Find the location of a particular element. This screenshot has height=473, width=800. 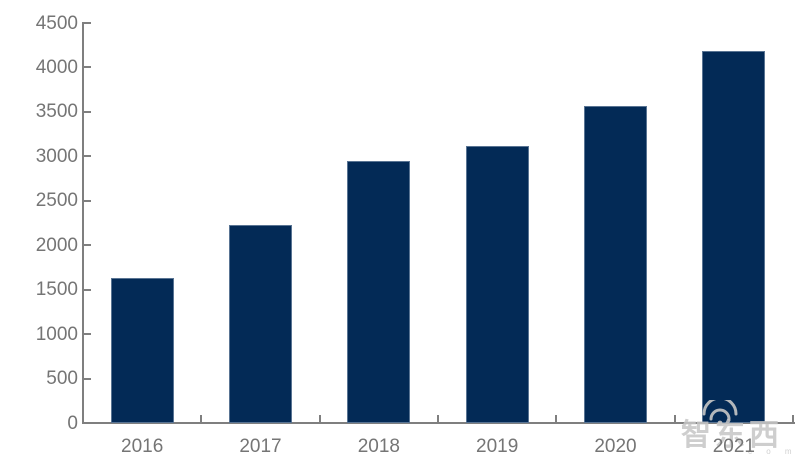

bar-2017 is located at coordinates (260, 323).